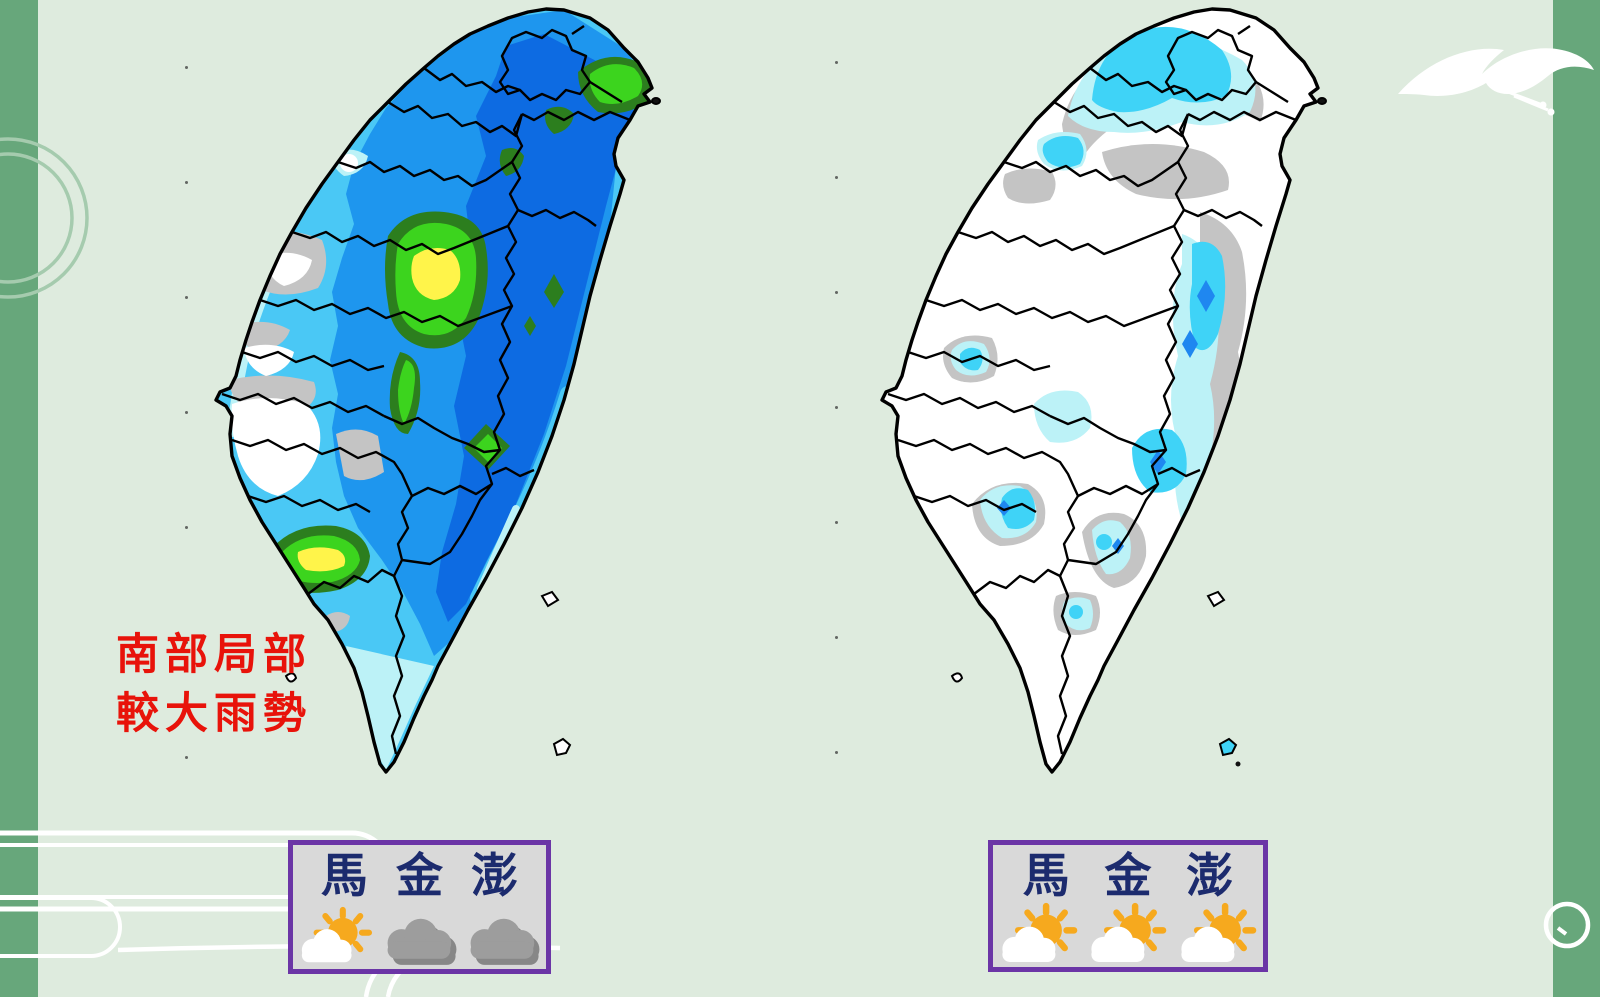 The image size is (1600, 997). I want to click on annotation-line-1: 南部局部, so click(214, 655).